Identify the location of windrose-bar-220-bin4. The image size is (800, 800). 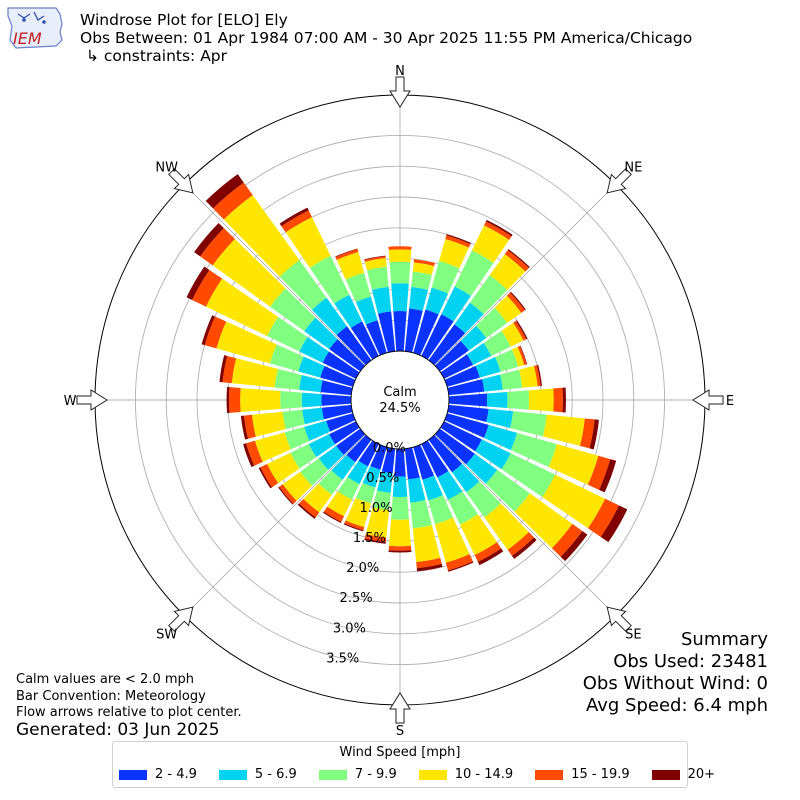
(317, 498).